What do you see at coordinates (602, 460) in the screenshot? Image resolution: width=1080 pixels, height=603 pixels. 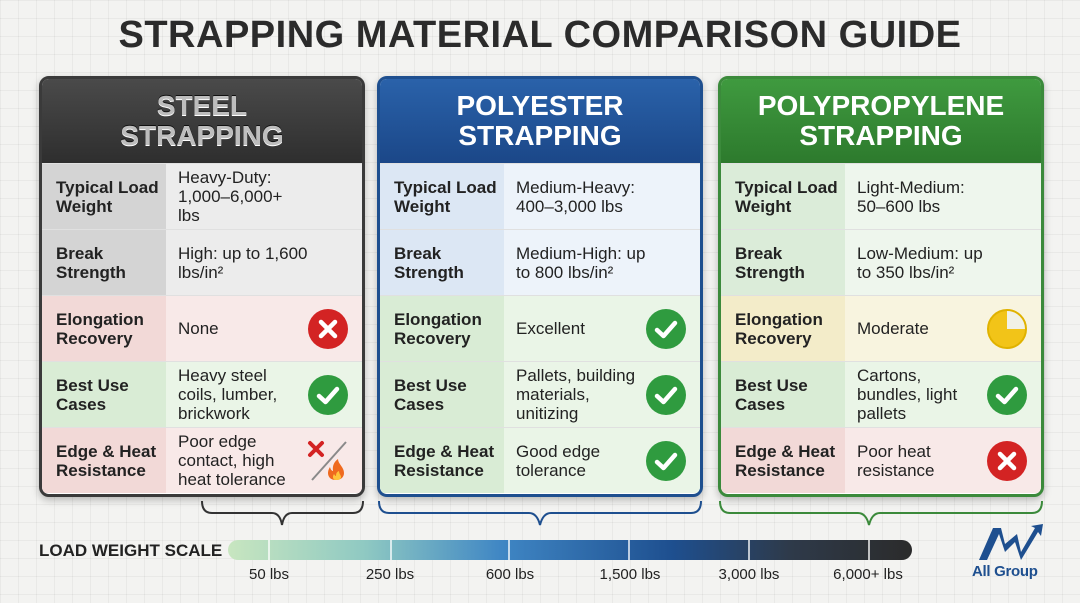 I see `row-value: Good edge tolerance` at bounding box center [602, 460].